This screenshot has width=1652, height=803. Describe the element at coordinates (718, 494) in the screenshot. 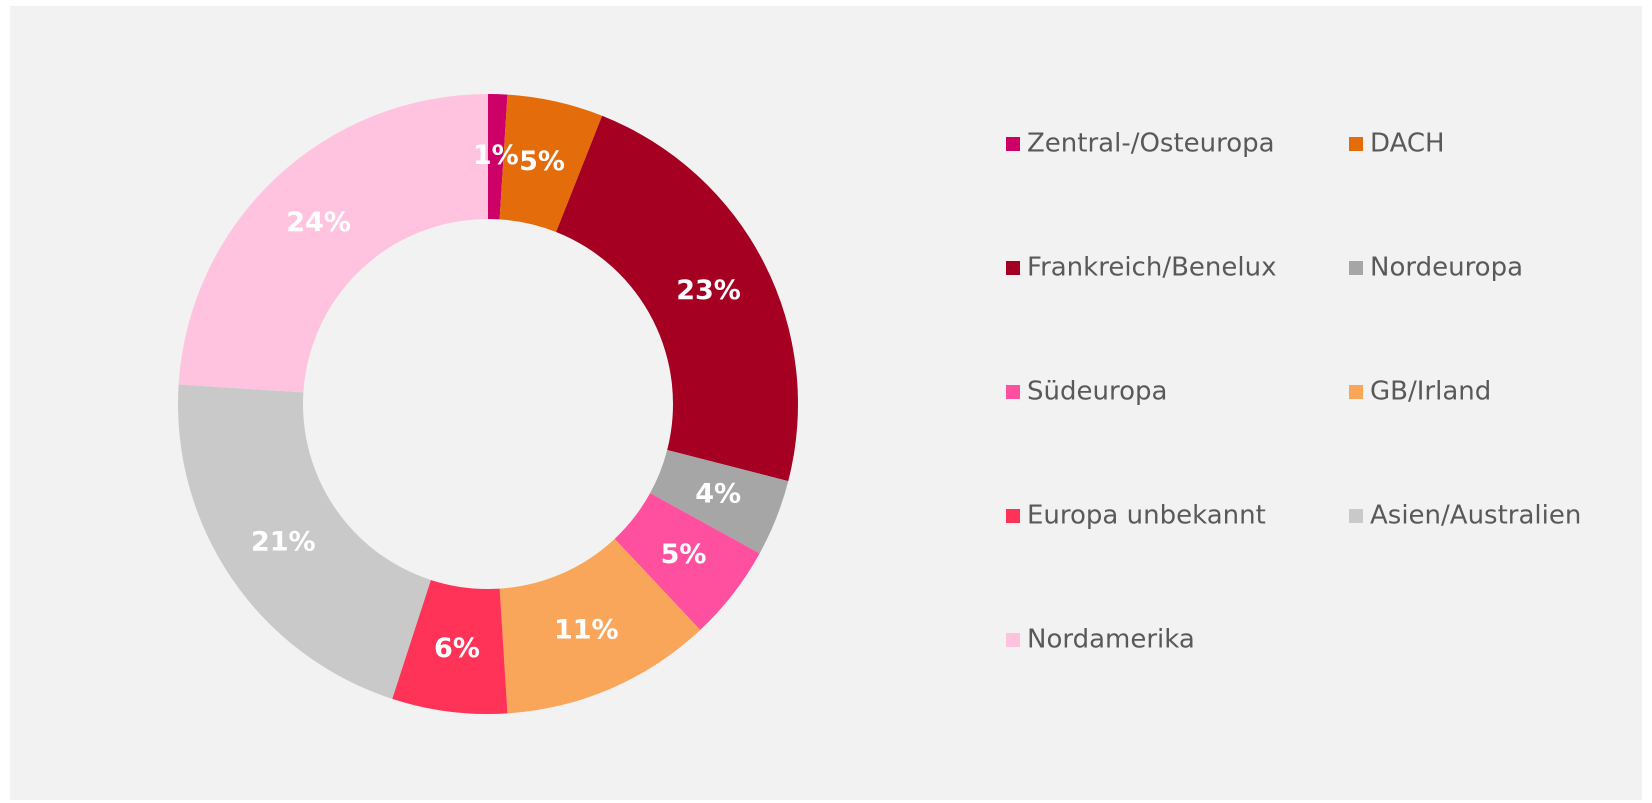

I see `data-label: 4%` at that location.